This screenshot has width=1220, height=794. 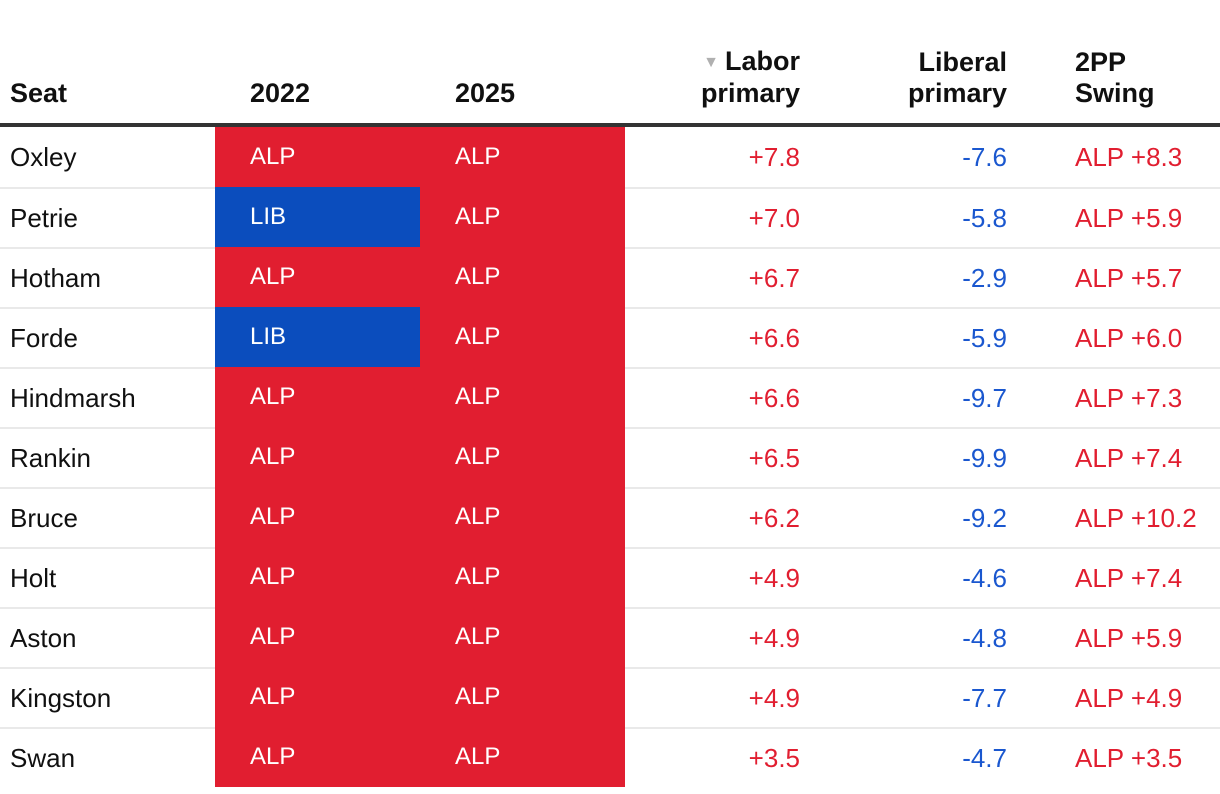 What do you see at coordinates (107, 757) in the screenshot?
I see `seat-name: Swan` at bounding box center [107, 757].